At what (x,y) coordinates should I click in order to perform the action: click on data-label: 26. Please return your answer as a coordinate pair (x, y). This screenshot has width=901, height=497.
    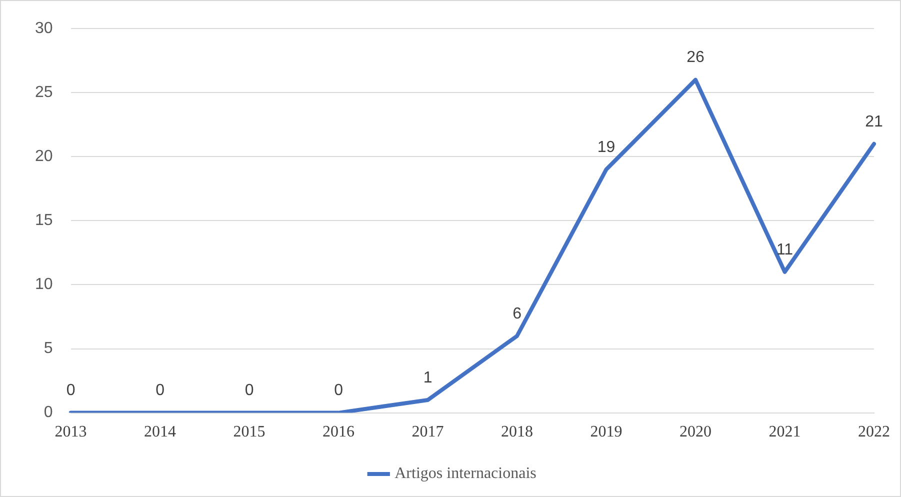
    Looking at the image, I should click on (695, 57).